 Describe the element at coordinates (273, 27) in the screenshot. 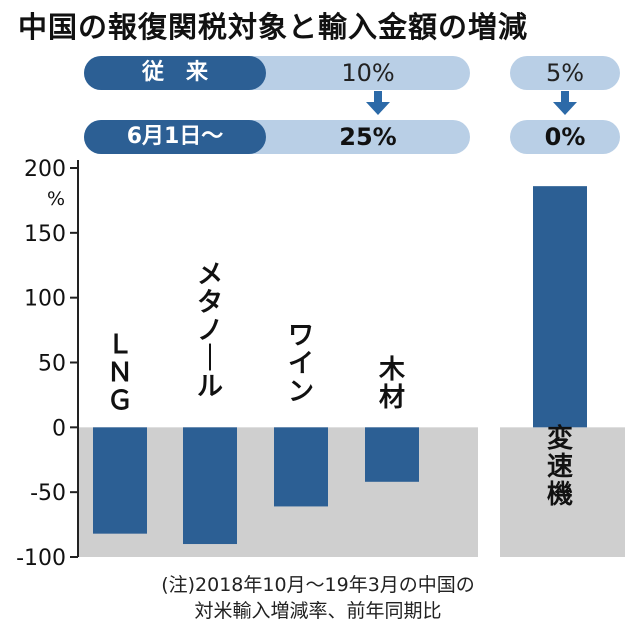

I see `chart-title: 中国の報復関税対象と輸入金額の増減` at that location.